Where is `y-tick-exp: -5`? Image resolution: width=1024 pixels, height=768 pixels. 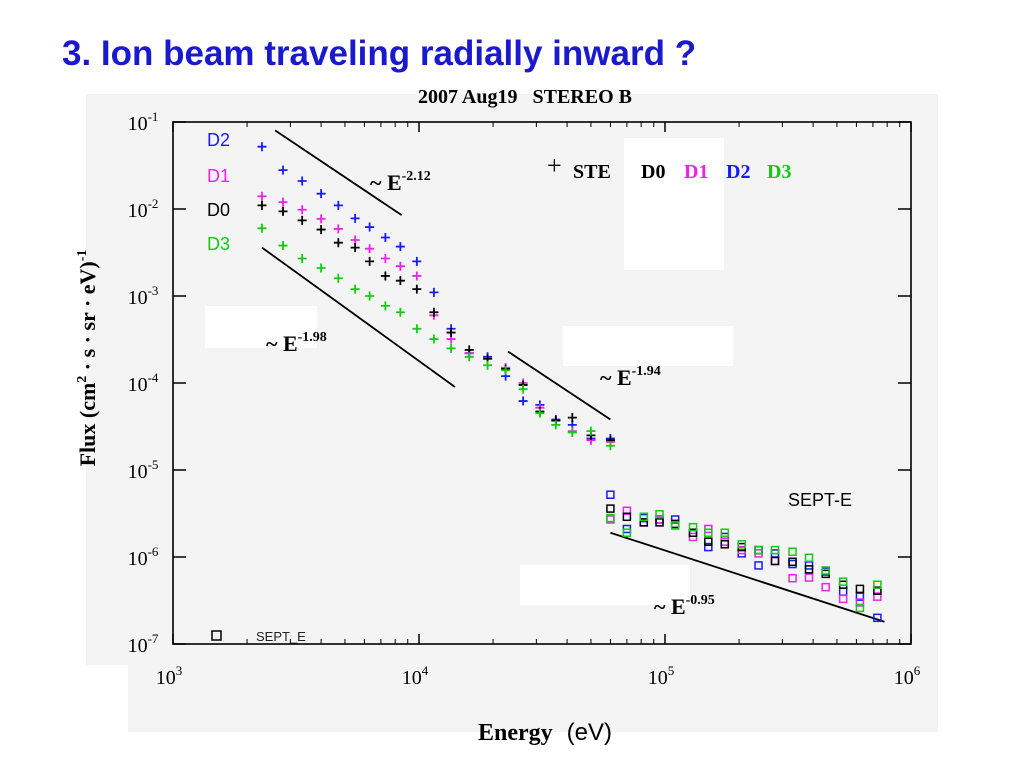
y-tick-exp: -5 is located at coordinates (153, 464).